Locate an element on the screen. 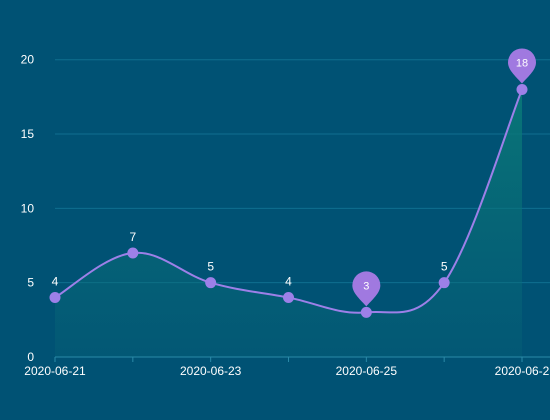  data-label-3: 4 is located at coordinates (288, 282).